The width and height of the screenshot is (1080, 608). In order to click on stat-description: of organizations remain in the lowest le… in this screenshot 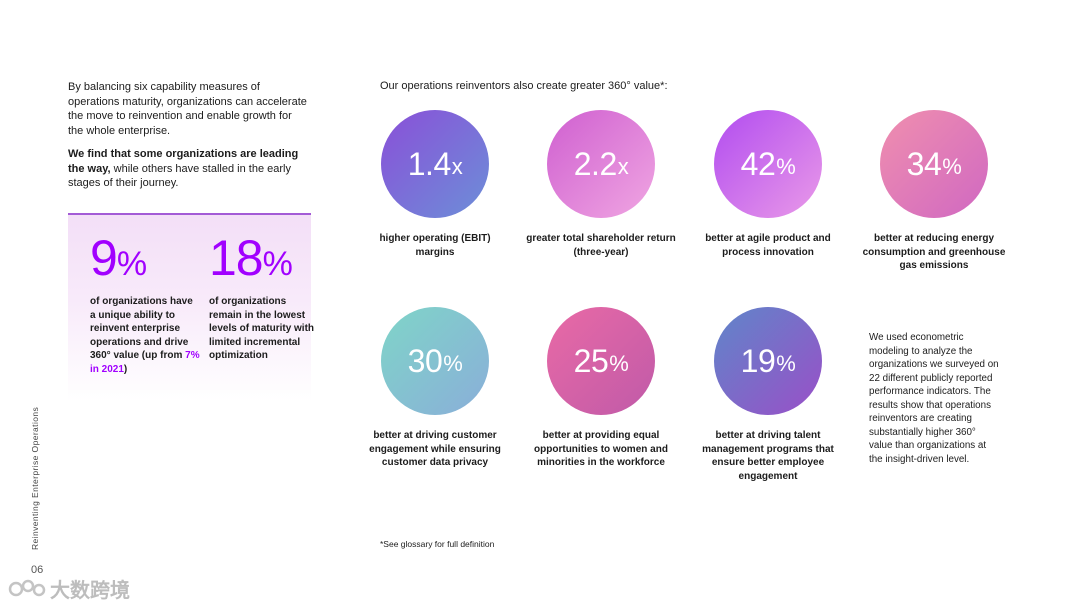, I will do `click(262, 328)`.